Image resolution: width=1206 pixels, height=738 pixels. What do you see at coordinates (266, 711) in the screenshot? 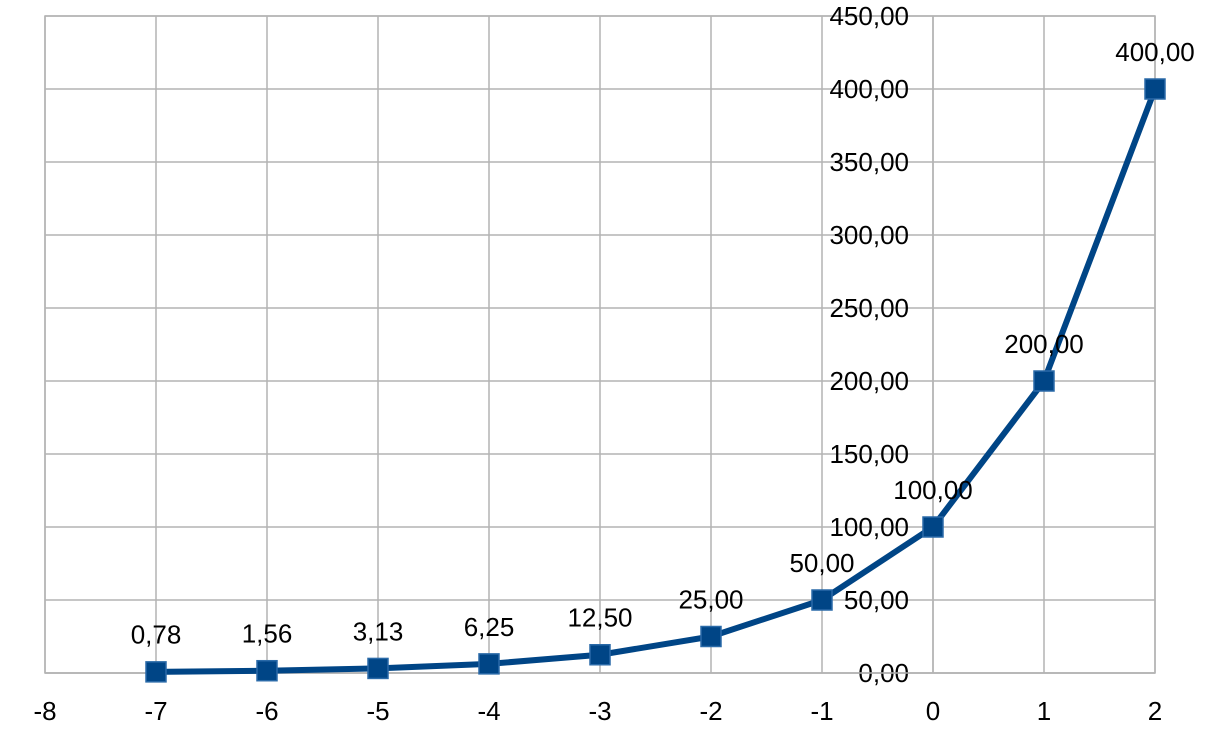
I see `x-tick-label: -6` at bounding box center [266, 711].